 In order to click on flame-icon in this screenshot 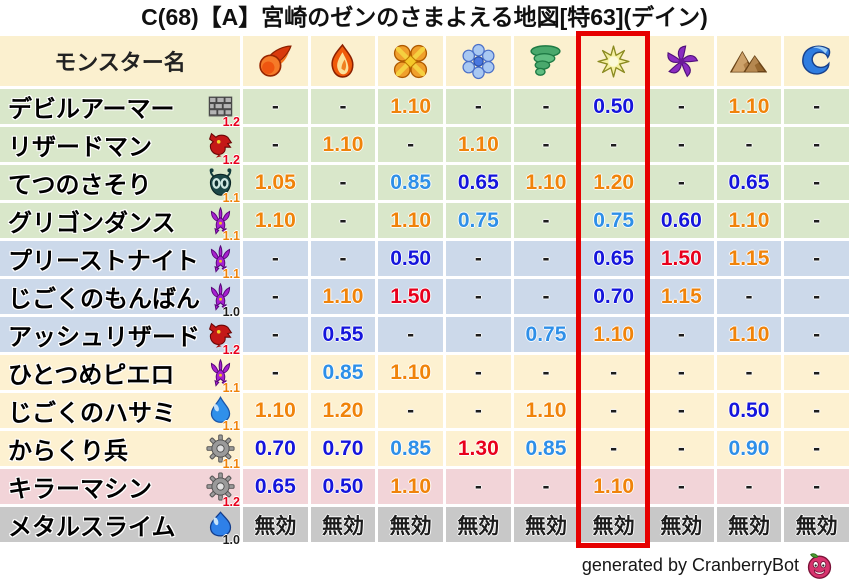, I will do `click(343, 61)`.